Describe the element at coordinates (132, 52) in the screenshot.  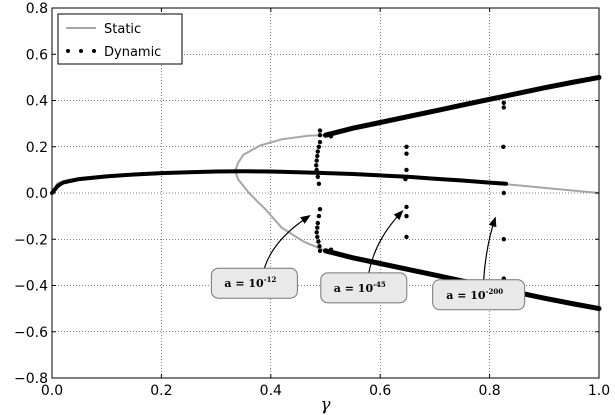
I see `legend-dynamic-label: Dynamic` at that location.